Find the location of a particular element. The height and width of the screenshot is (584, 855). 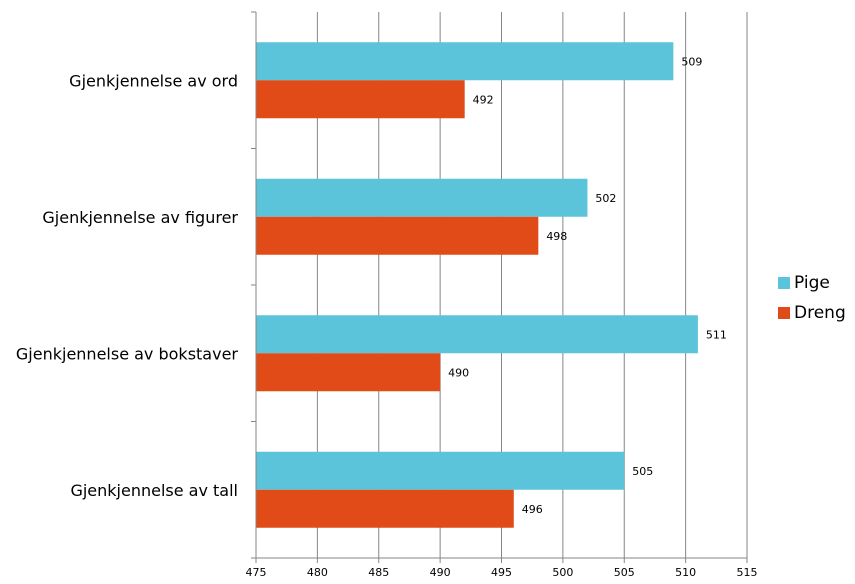

category-label: Gjenkjennelse av bokstaver is located at coordinates (127, 353).